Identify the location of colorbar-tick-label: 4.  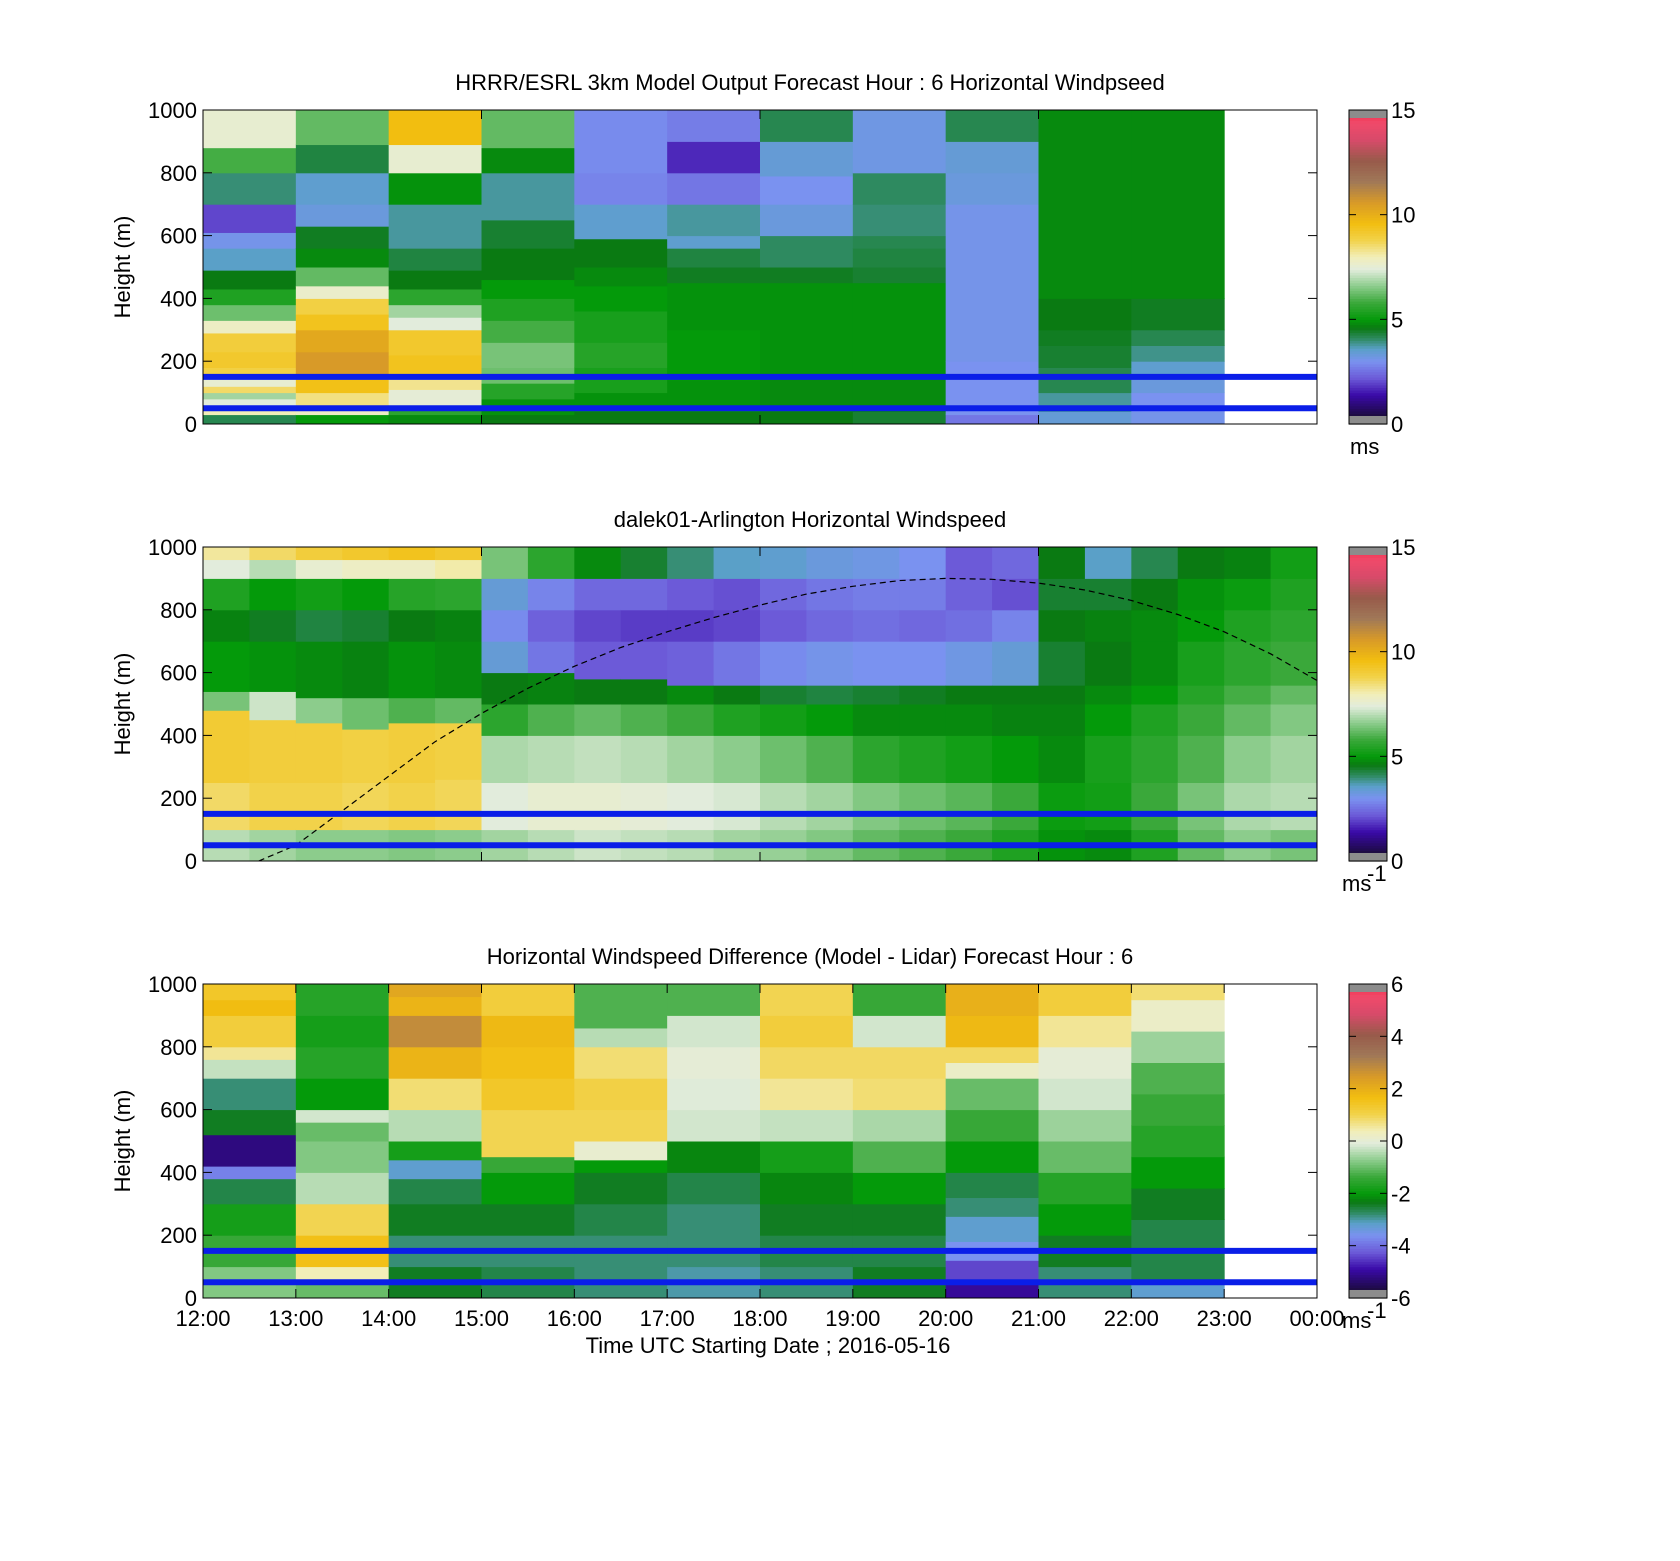
(1397, 1036).